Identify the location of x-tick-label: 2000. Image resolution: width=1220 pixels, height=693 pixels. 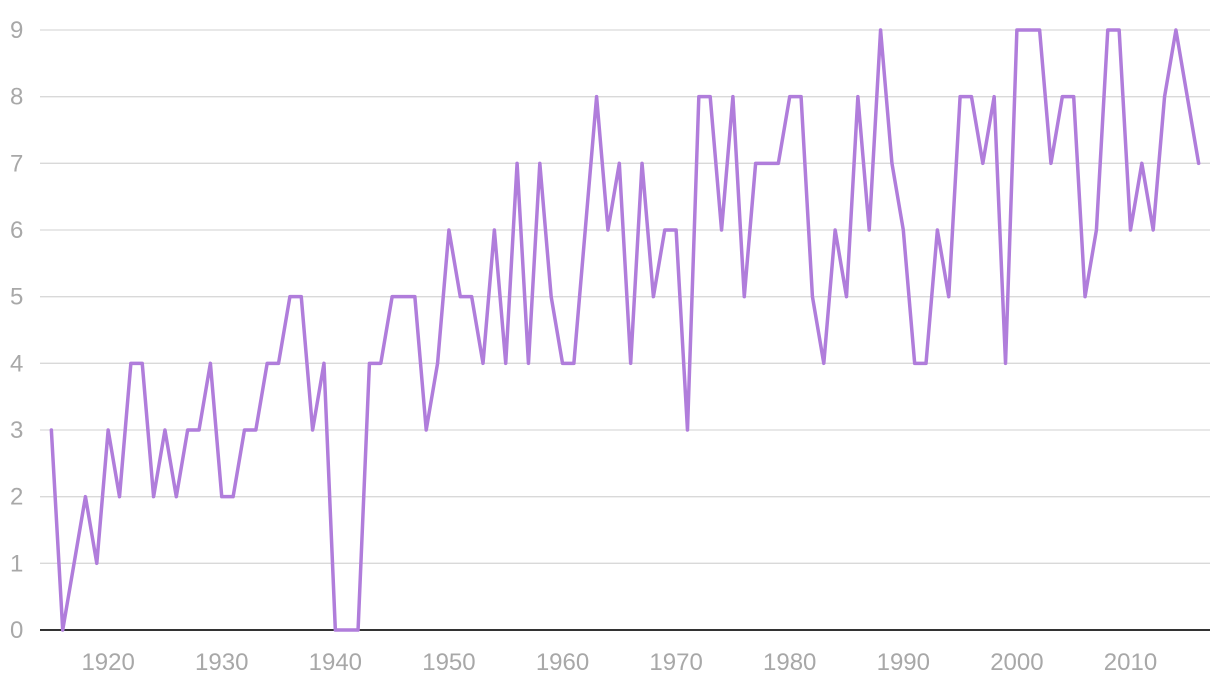
(1016, 662).